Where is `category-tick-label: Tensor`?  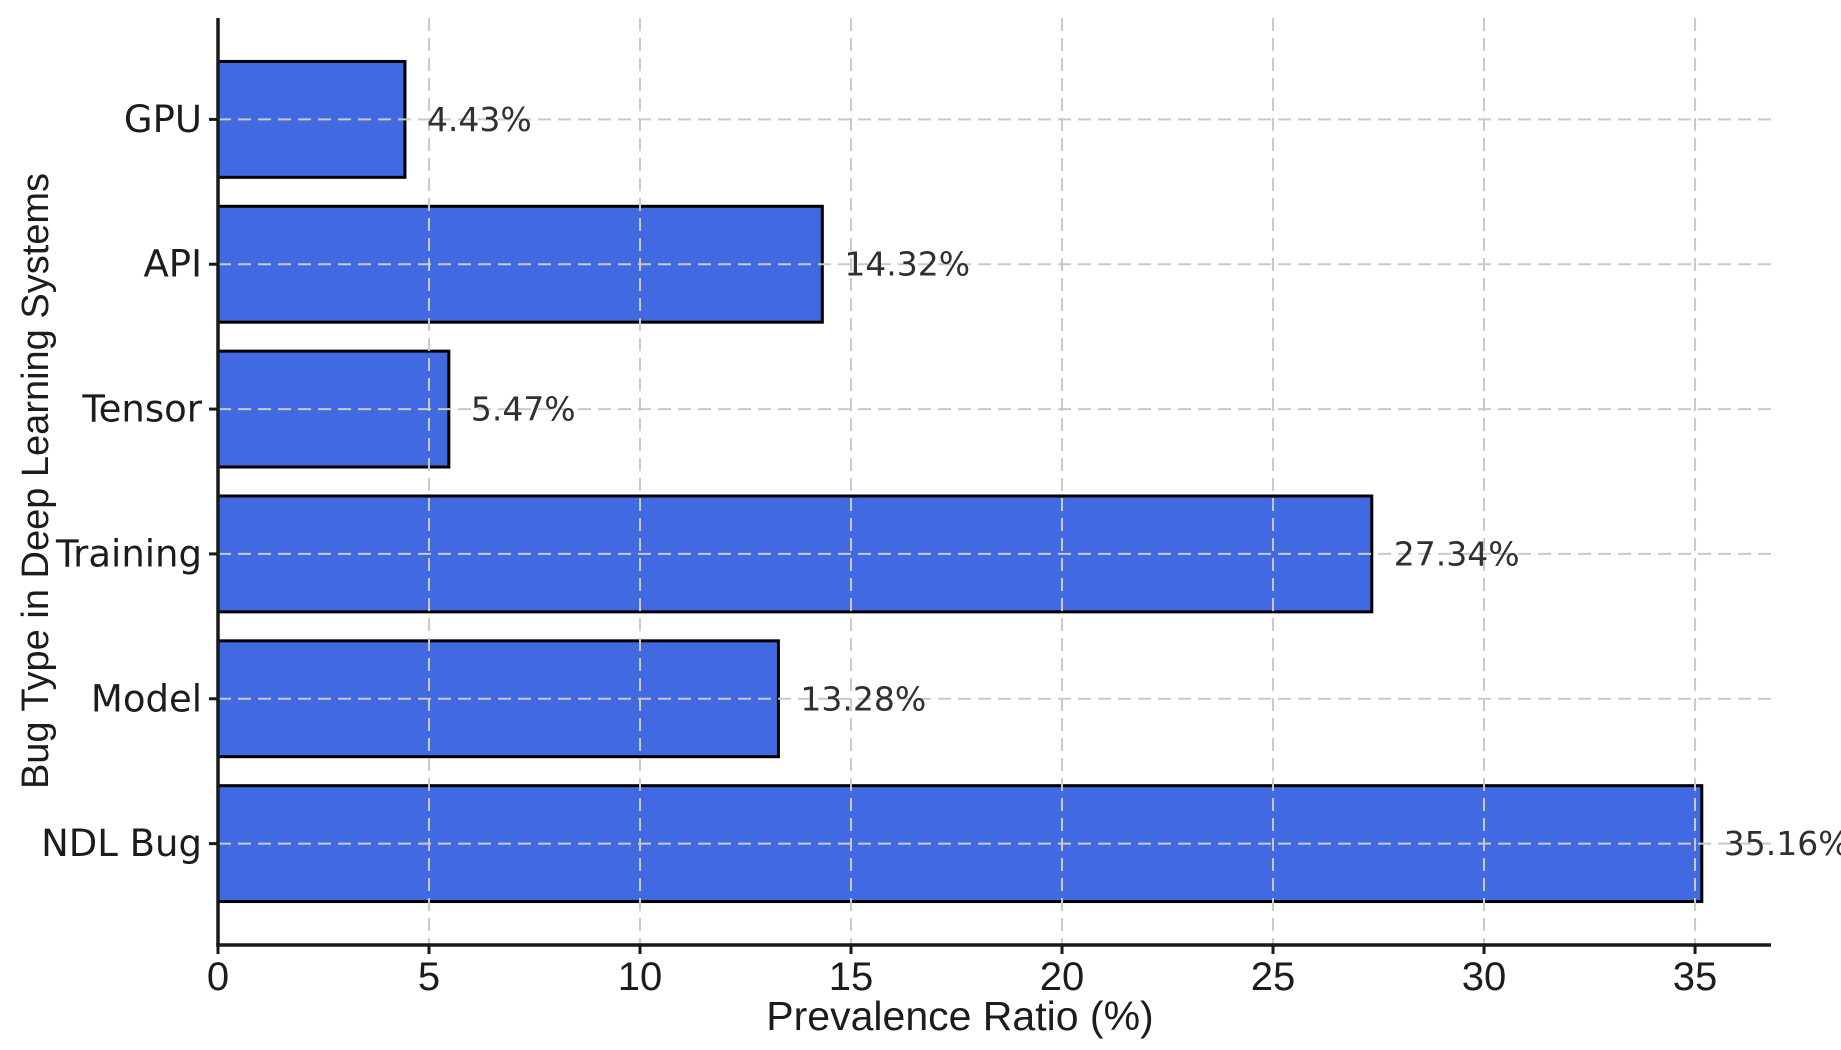 category-tick-label: Tensor is located at coordinates (141, 409).